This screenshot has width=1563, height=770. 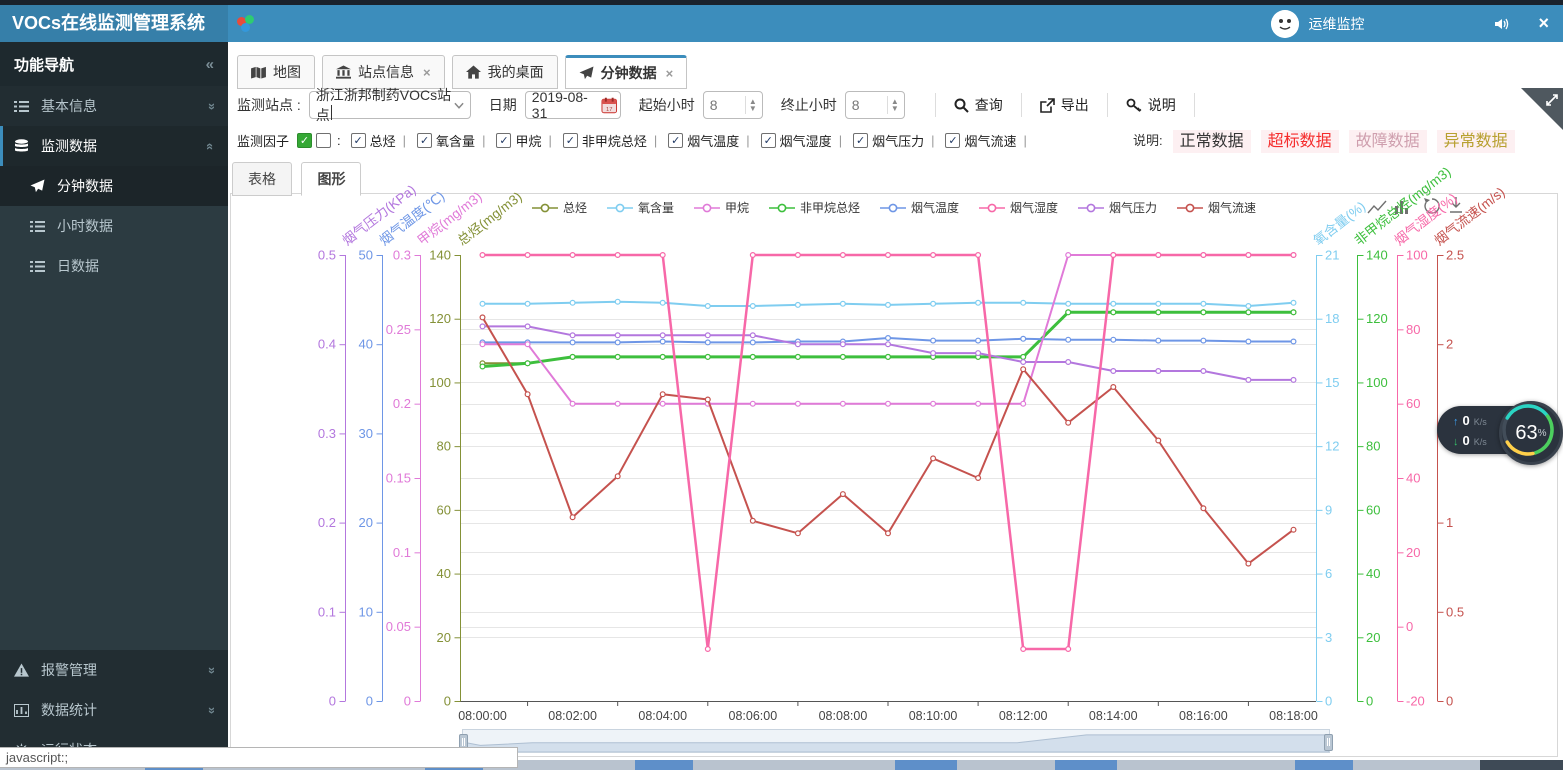 I want to click on status-tooltip: javascript:;, so click(x=259, y=757).